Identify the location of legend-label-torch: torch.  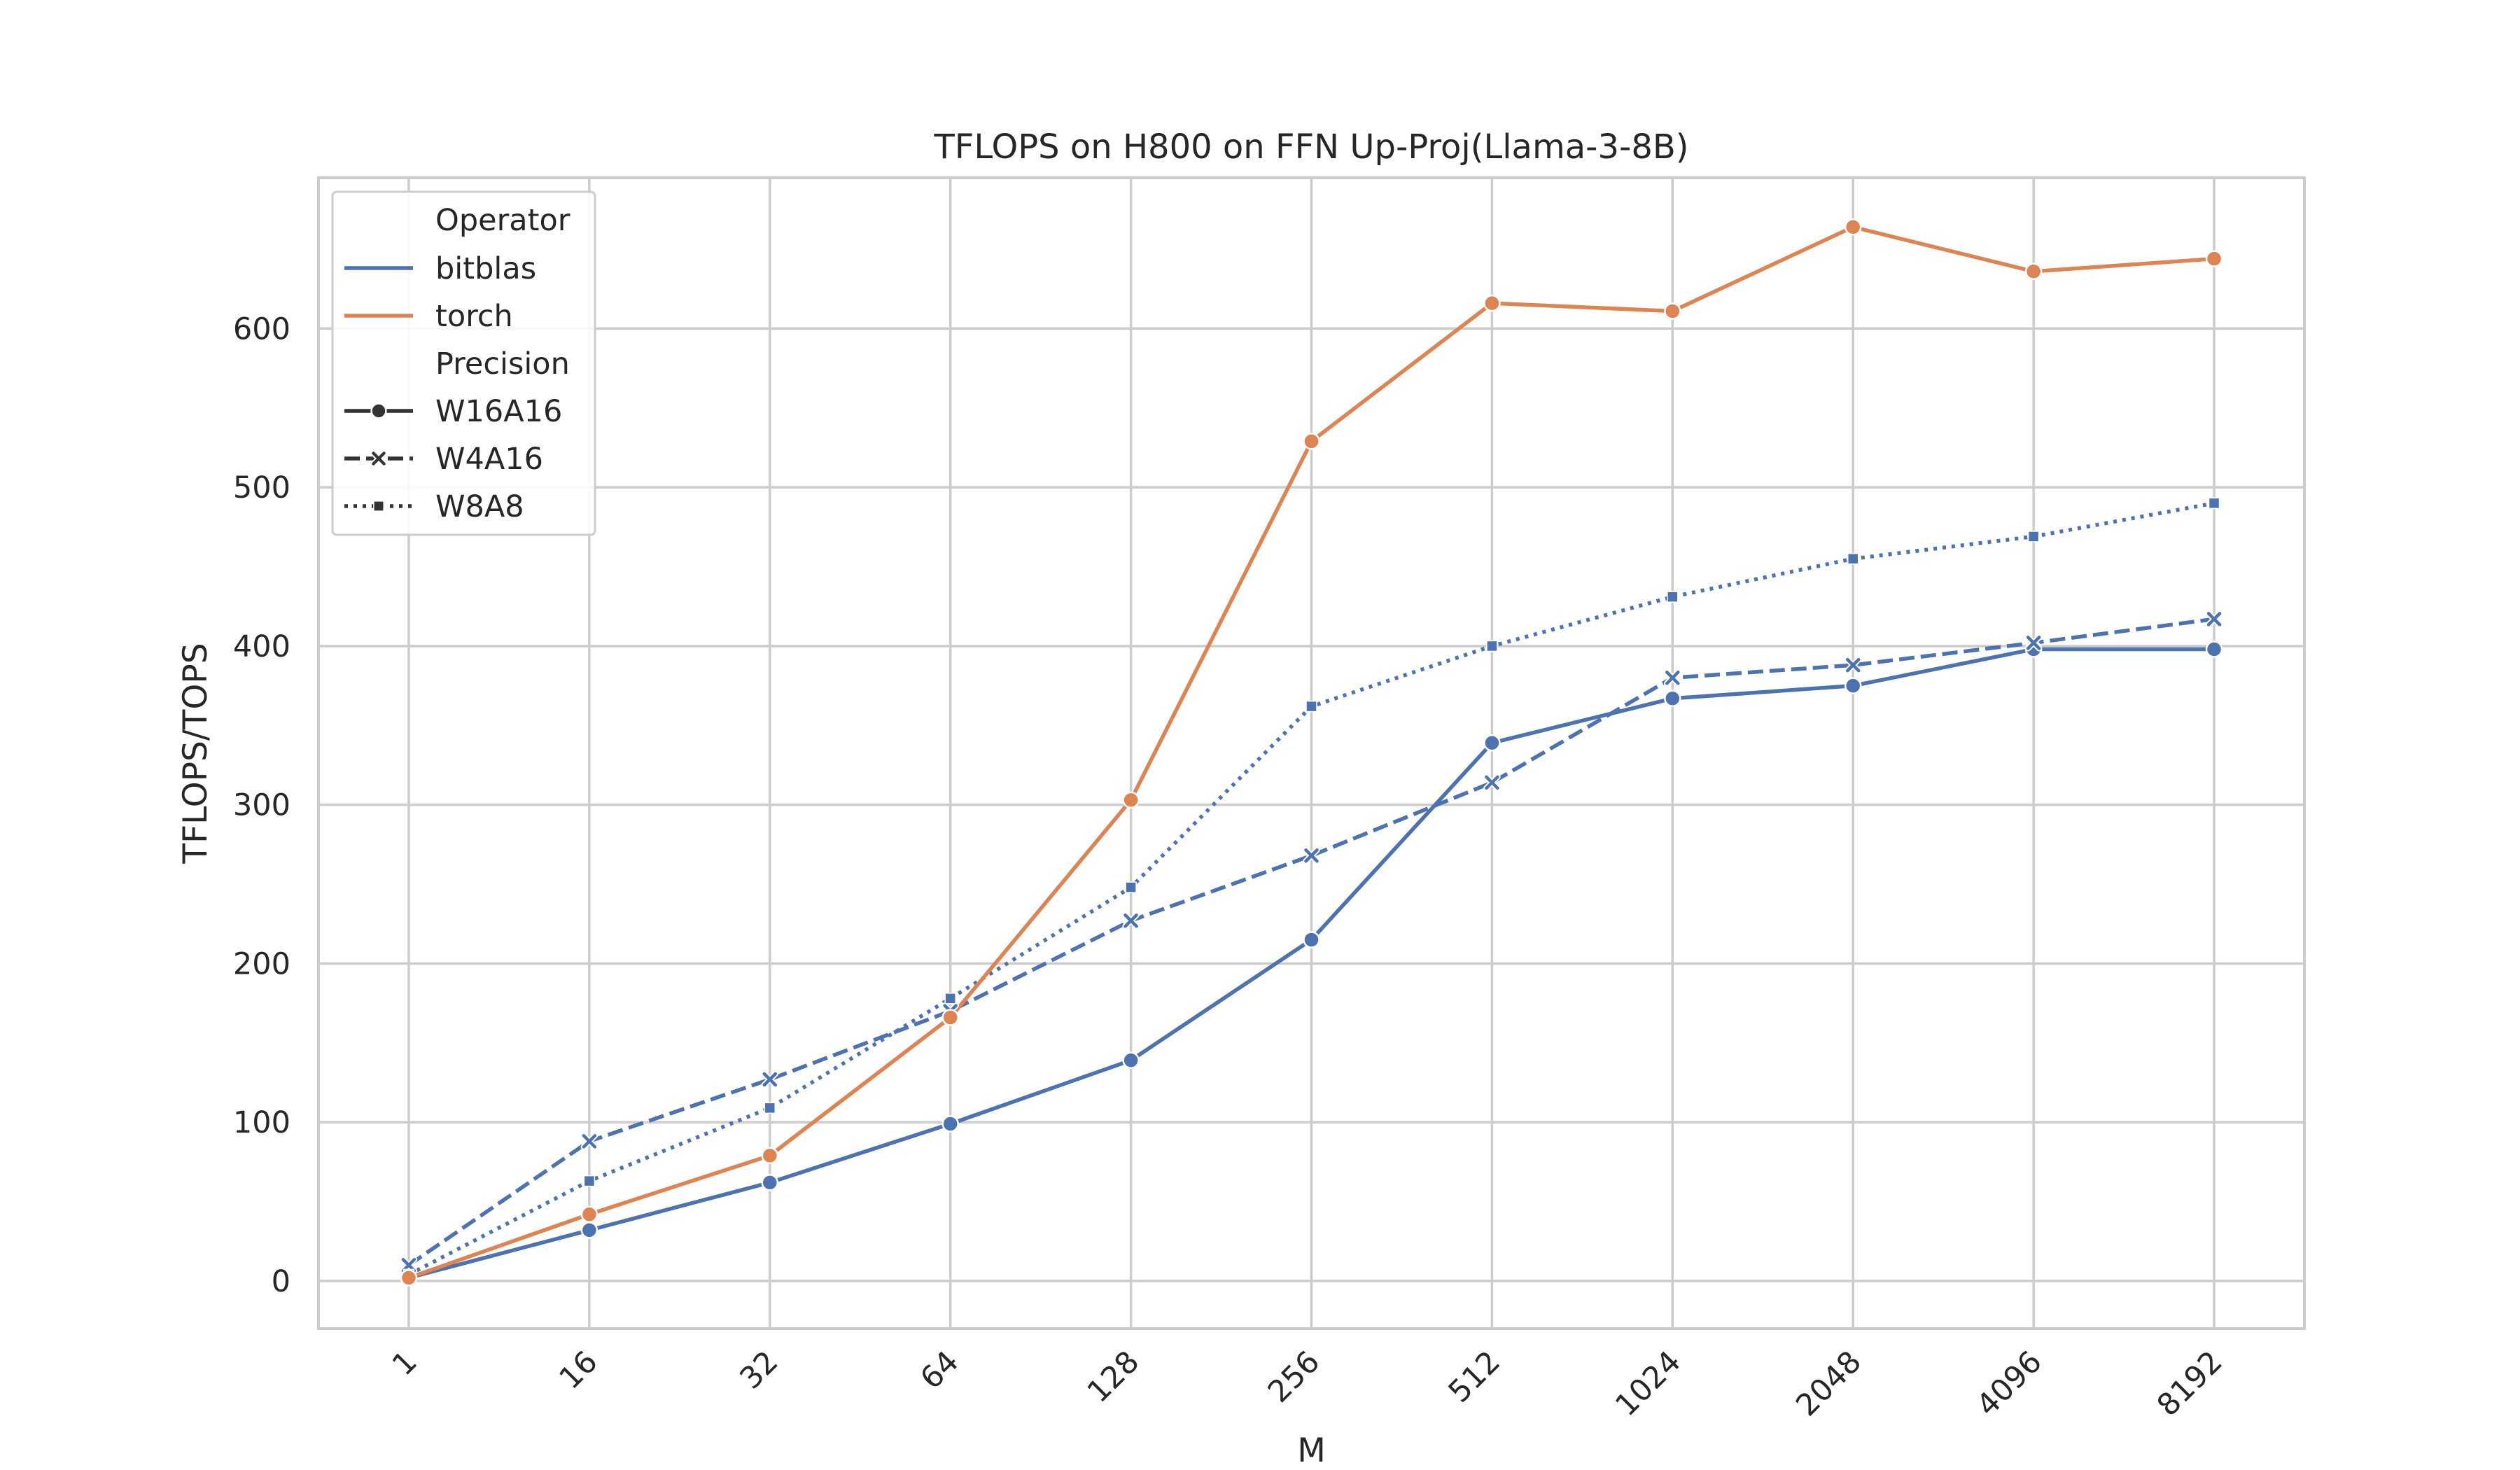
(474, 316).